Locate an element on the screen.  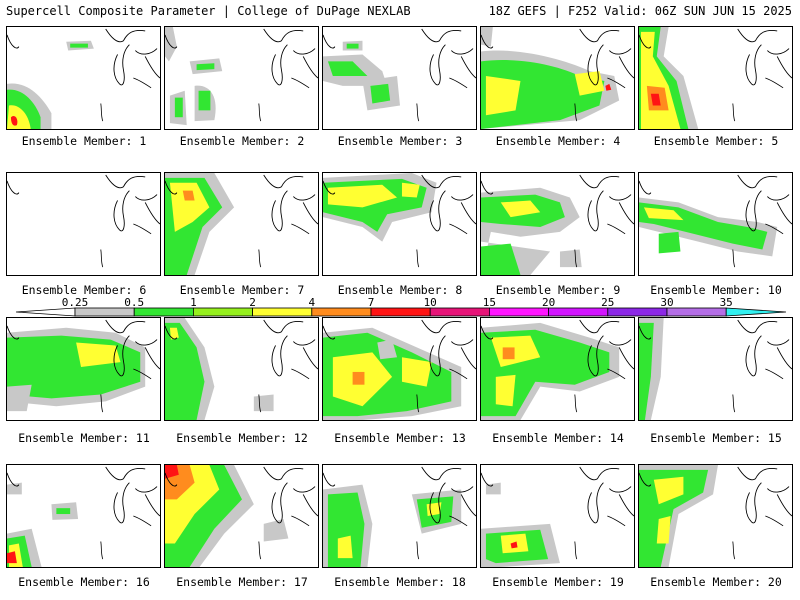
member-label: Ensemble Member: 6 is located at coordinates (84, 290).